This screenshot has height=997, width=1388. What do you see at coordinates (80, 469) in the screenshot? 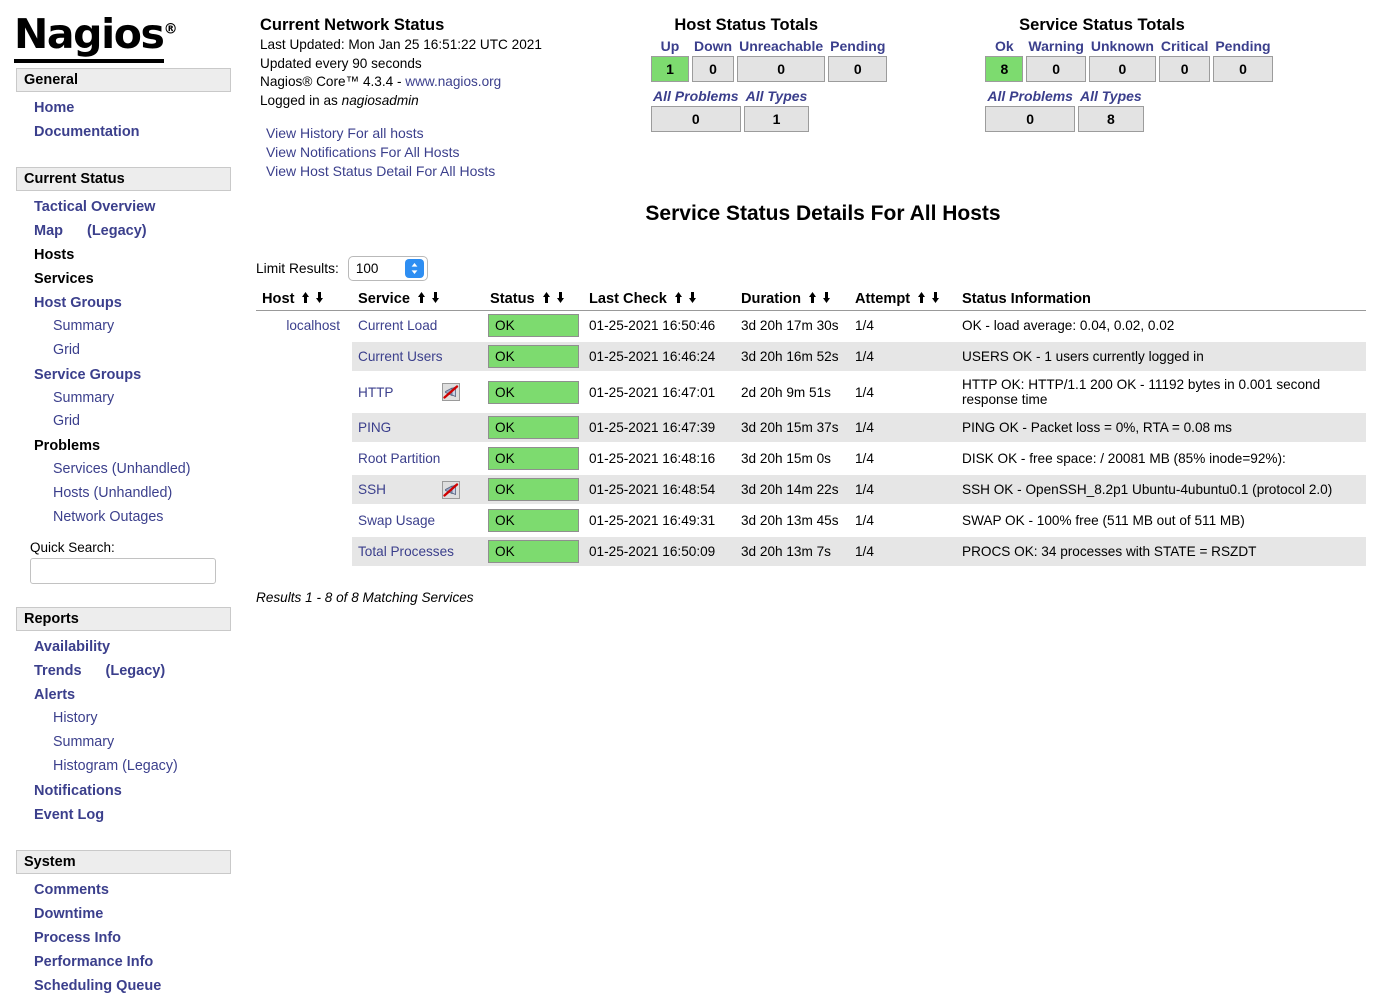
I see `sidebar-item-label: Services` at bounding box center [80, 469].